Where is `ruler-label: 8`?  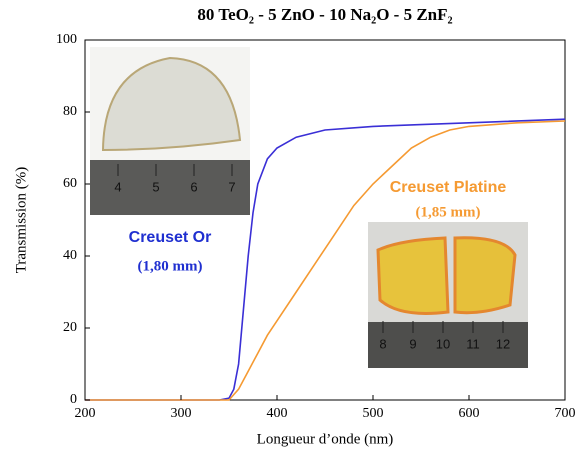
ruler-label: 8 is located at coordinates (382, 343).